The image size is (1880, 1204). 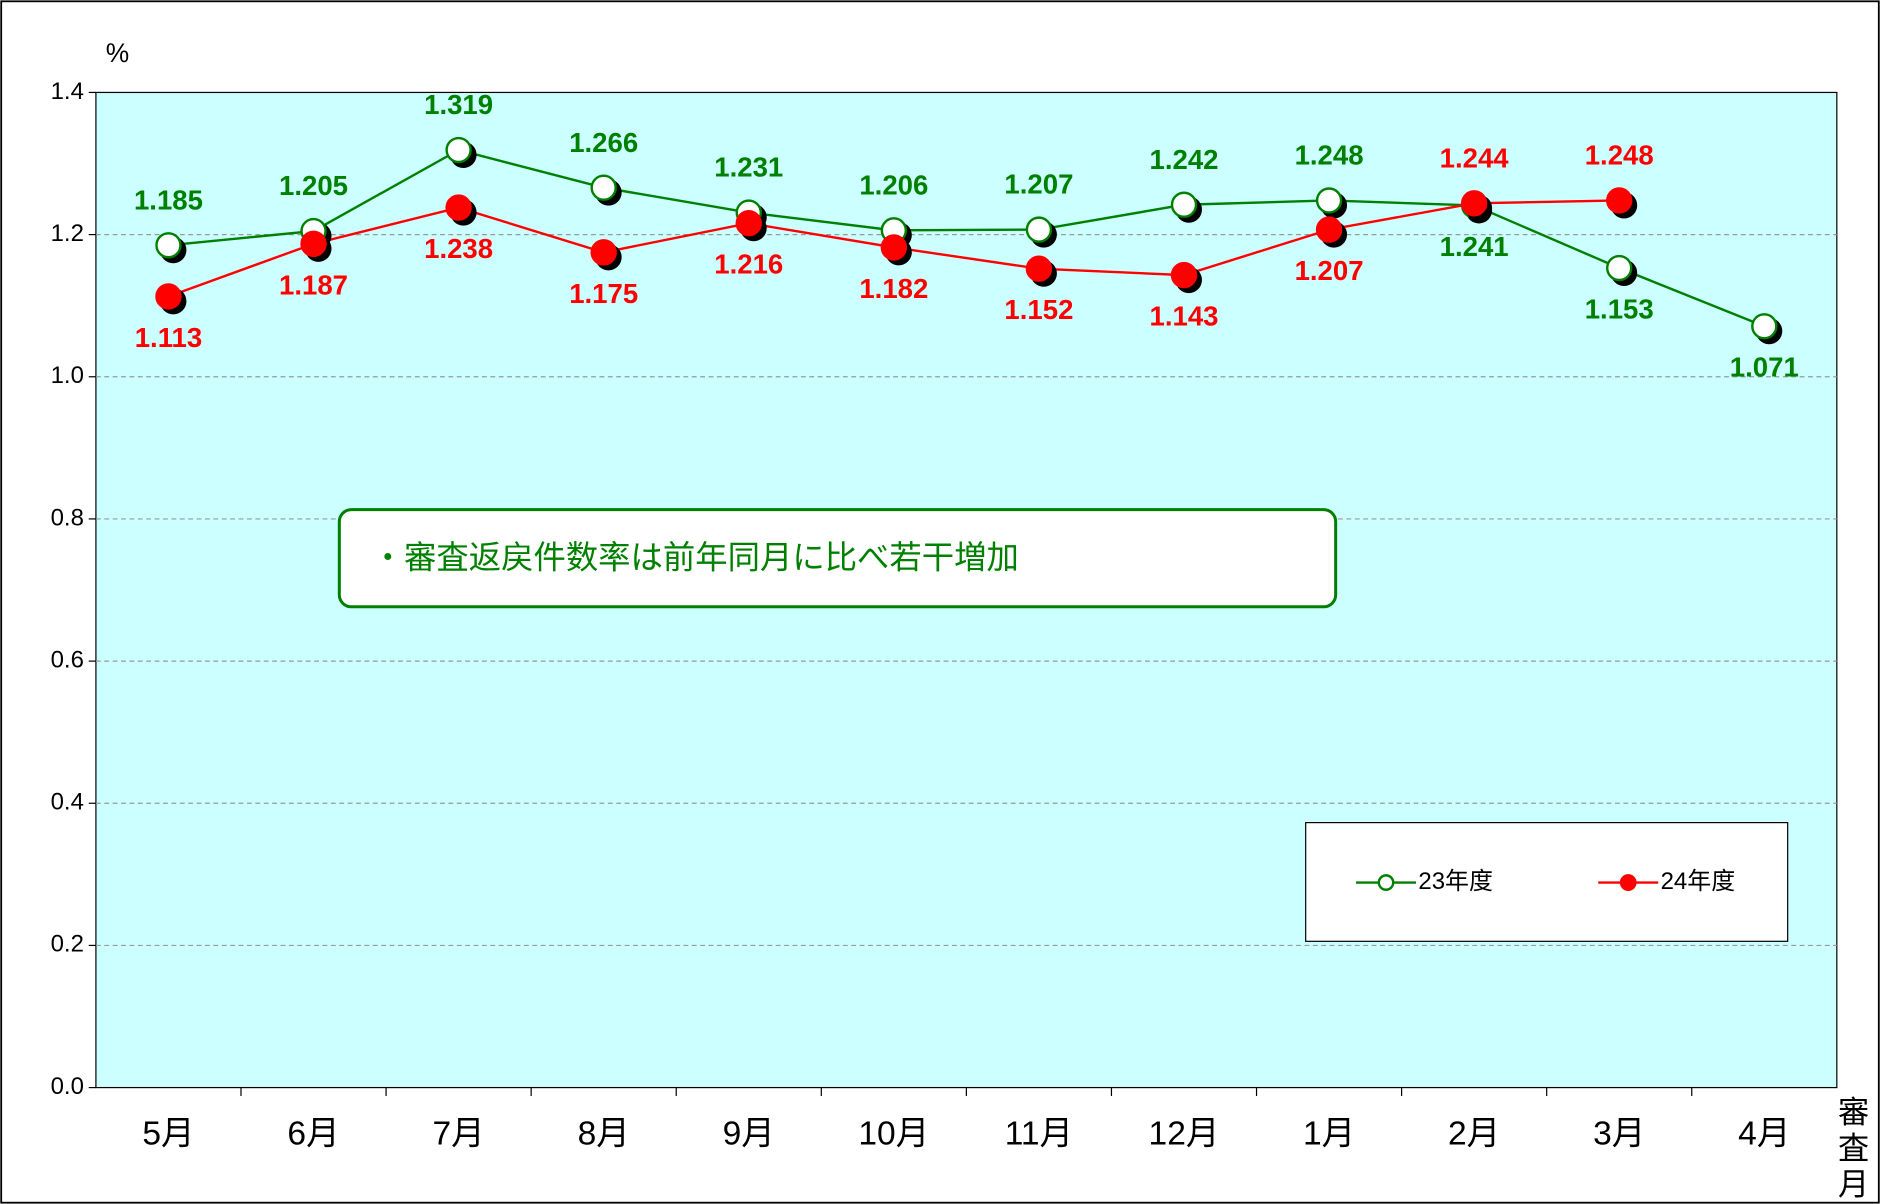 I want to click on x-tick-label: 11月, so click(x=1039, y=1133).